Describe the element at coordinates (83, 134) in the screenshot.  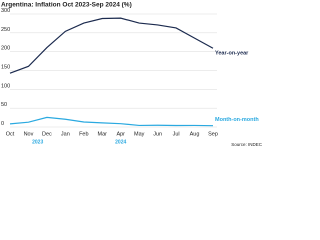
I see `x-tick-label: Feb` at that location.